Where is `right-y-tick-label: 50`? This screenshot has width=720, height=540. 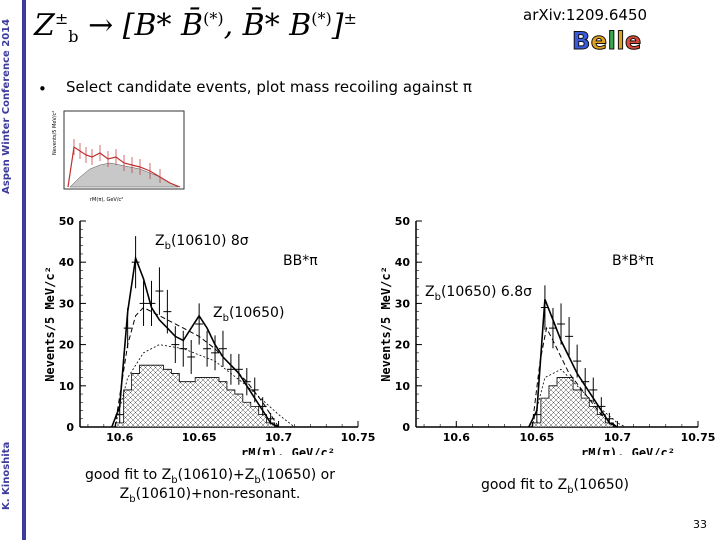
right-y-tick-label: 50 is located at coordinates (403, 221).